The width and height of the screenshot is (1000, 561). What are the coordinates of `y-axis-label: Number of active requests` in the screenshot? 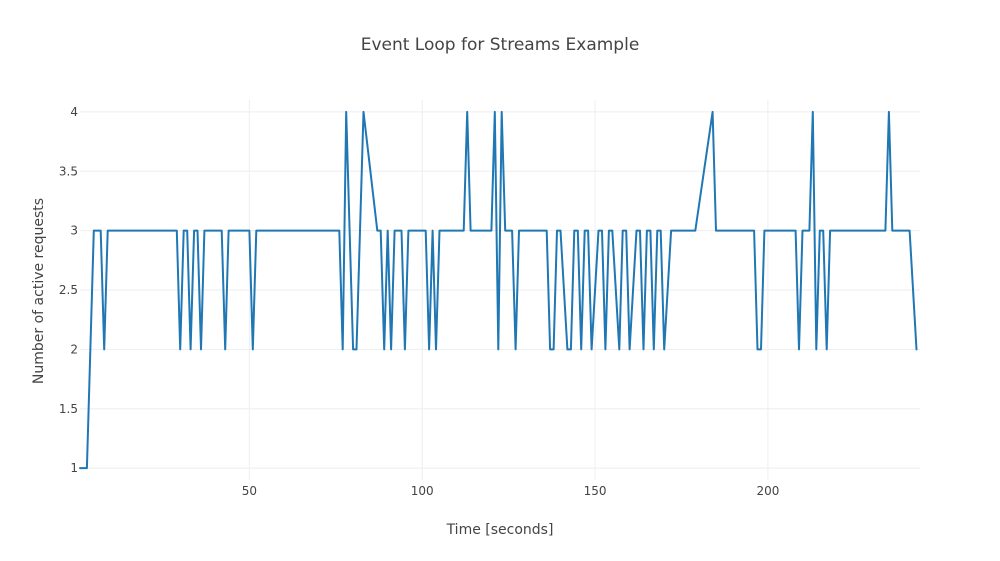 It's located at (39, 291).